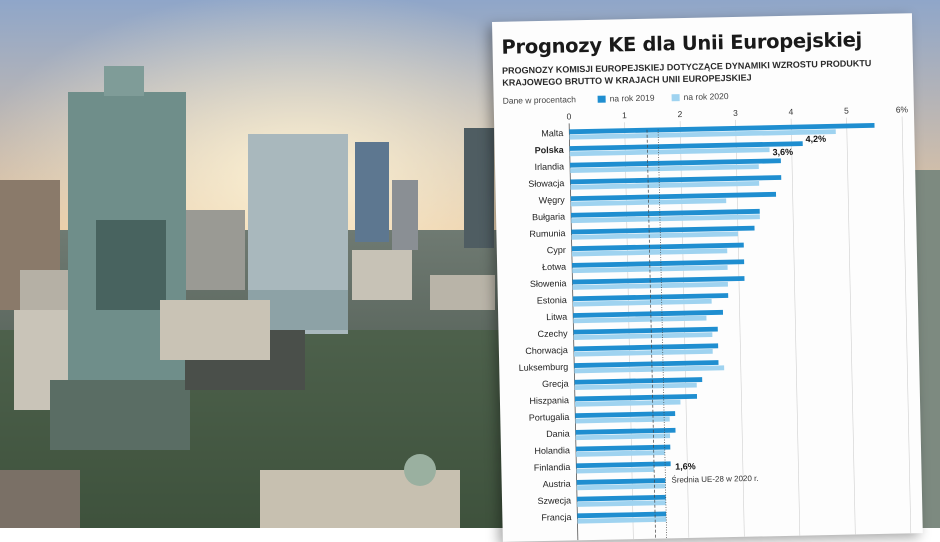 This screenshot has width=940, height=542. Describe the element at coordinates (552, 200) in the screenshot. I see `category-label: Węgry` at that location.